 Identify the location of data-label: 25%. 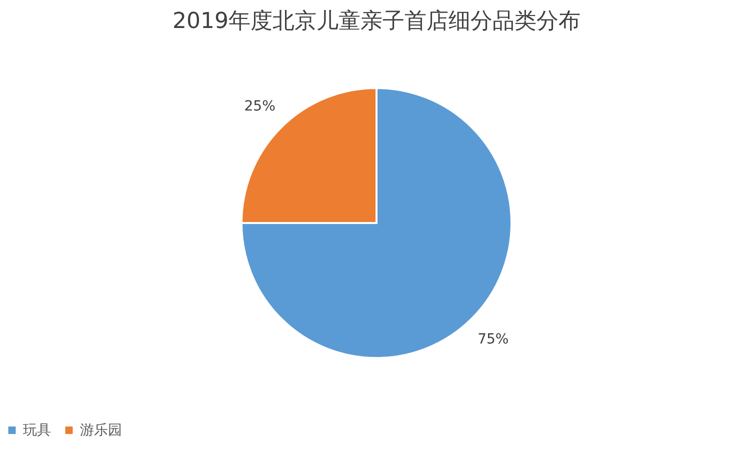
(260, 106).